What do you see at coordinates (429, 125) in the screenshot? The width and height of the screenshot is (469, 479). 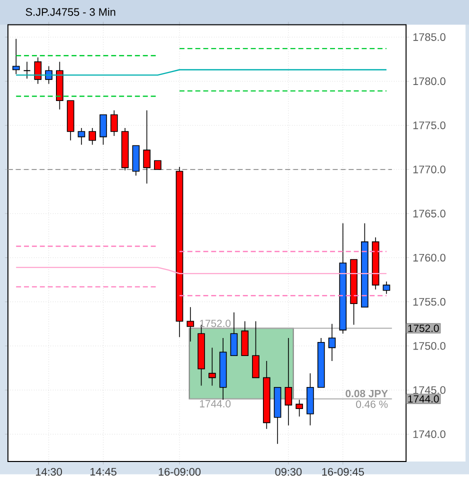 I see `y-tick-label: 1775.0` at bounding box center [429, 125].